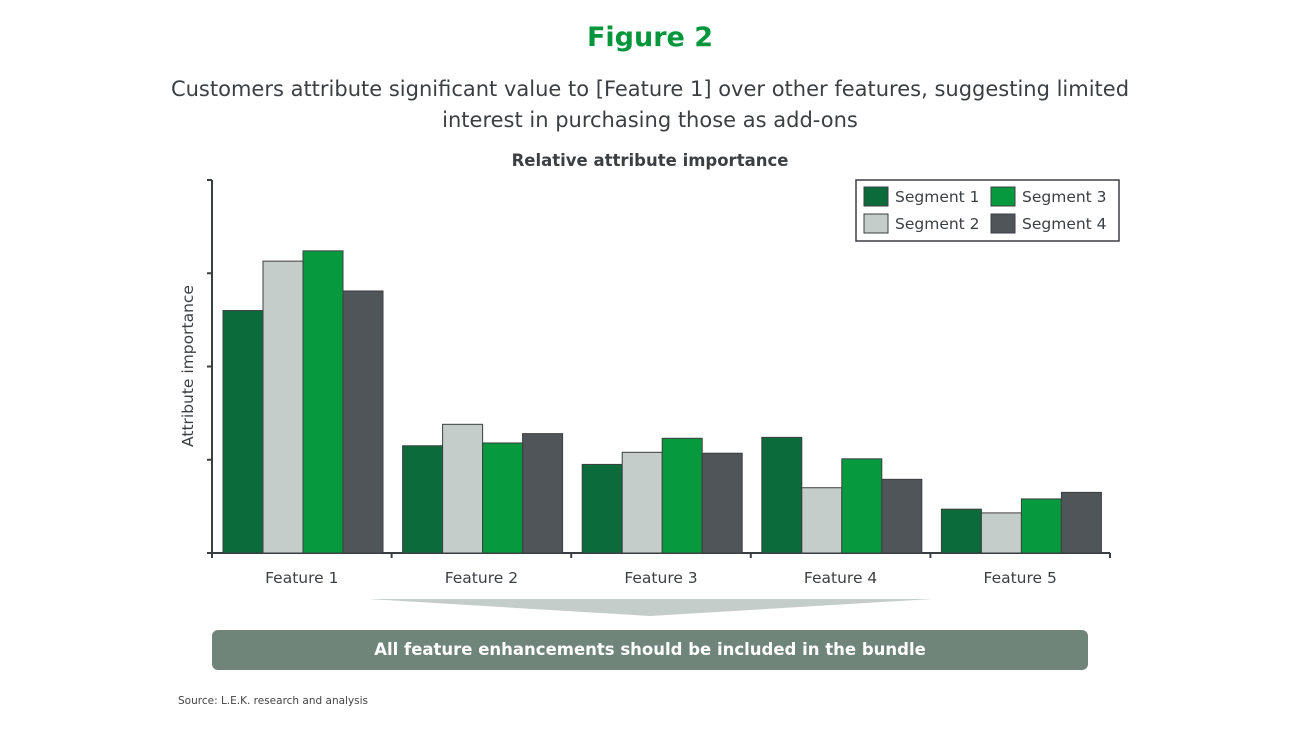 This screenshot has width=1300, height=731. I want to click on x-tick-label: Feature 4, so click(840, 578).